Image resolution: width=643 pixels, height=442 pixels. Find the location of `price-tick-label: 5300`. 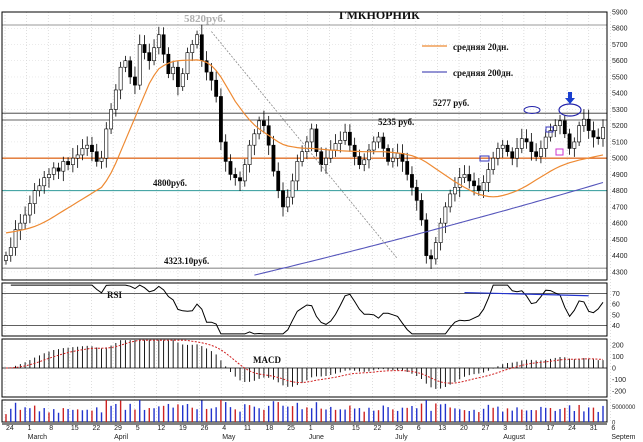

price-tick-label: 5300 is located at coordinates (620, 110).